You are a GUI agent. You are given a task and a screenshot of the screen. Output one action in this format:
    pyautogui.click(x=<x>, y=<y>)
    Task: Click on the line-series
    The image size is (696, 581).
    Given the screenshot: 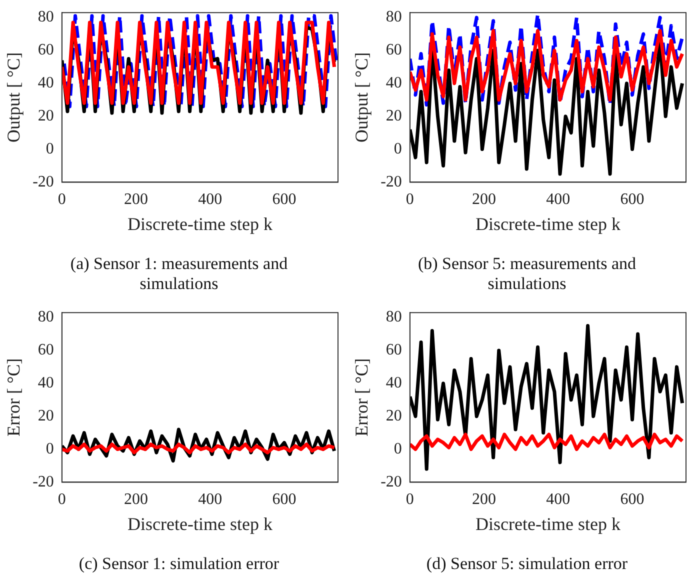 What is the action you would take?
    pyautogui.click(x=547, y=59)
    